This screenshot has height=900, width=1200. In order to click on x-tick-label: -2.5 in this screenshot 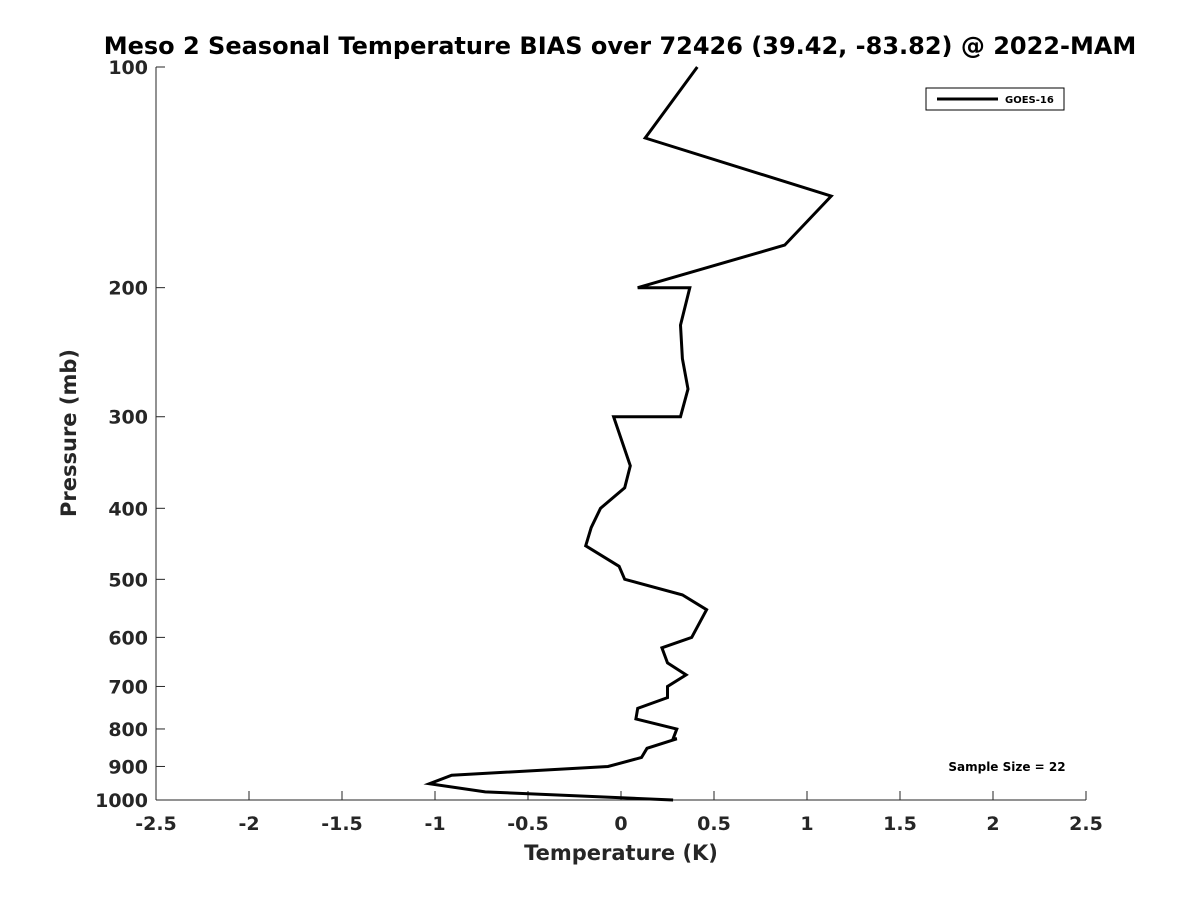, I will do `click(156, 824)`.